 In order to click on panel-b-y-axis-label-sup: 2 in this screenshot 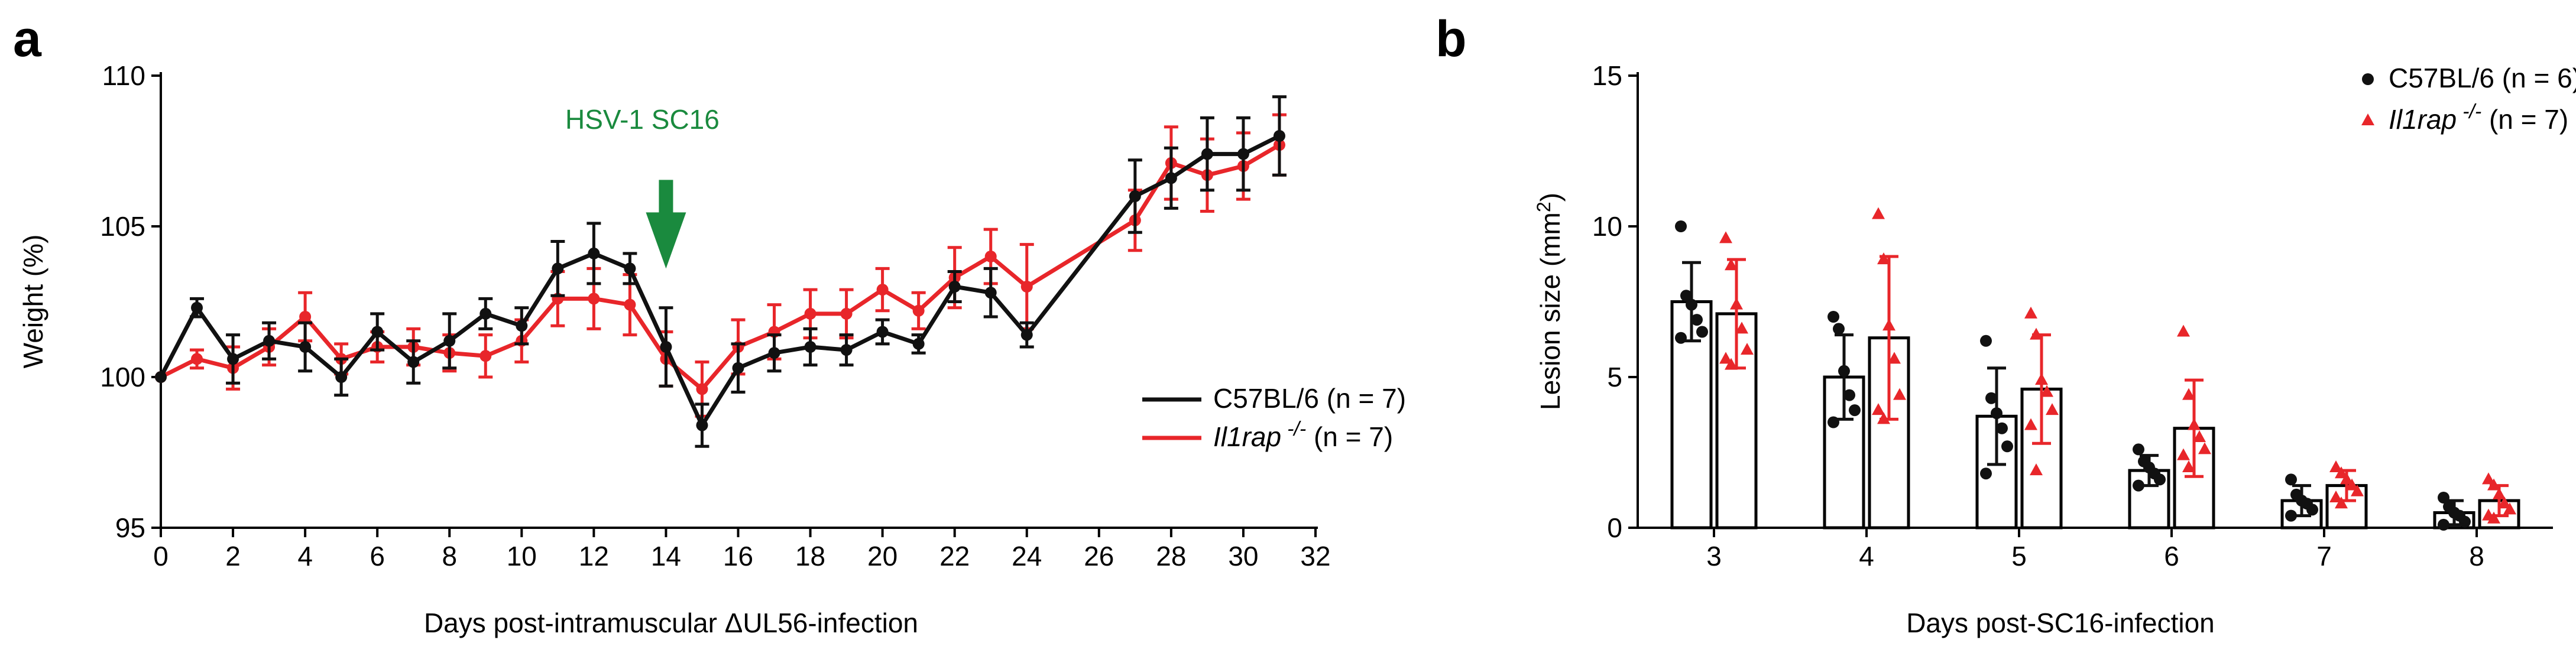, I will do `click(1543, 207)`.